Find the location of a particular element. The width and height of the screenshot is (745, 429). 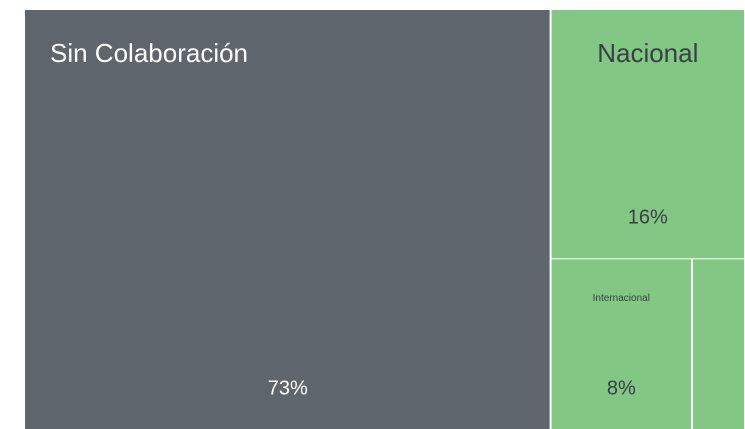

value-label: 8% is located at coordinates (621, 388).